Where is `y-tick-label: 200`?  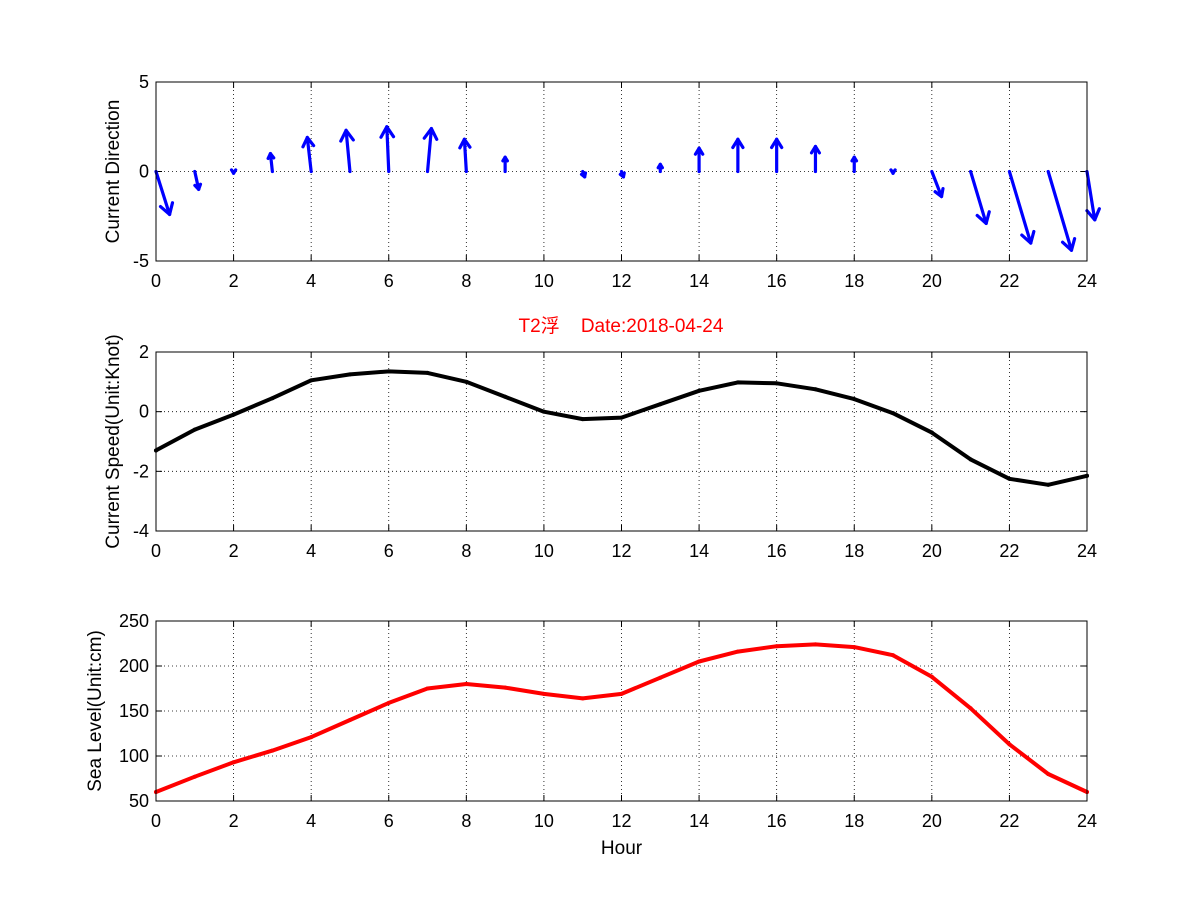
y-tick-label: 200 is located at coordinates (134, 666).